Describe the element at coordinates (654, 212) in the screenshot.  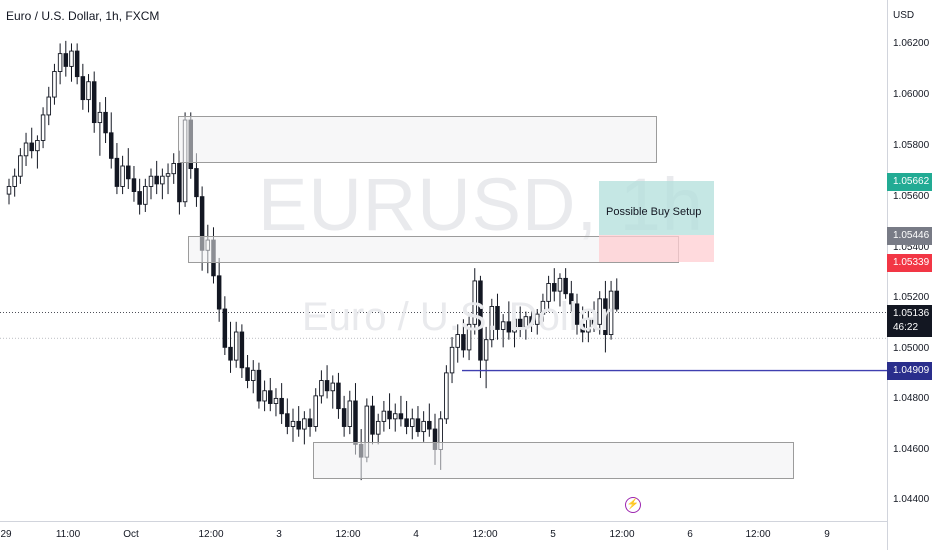
I see `setup-label: Possible Buy Setup` at that location.